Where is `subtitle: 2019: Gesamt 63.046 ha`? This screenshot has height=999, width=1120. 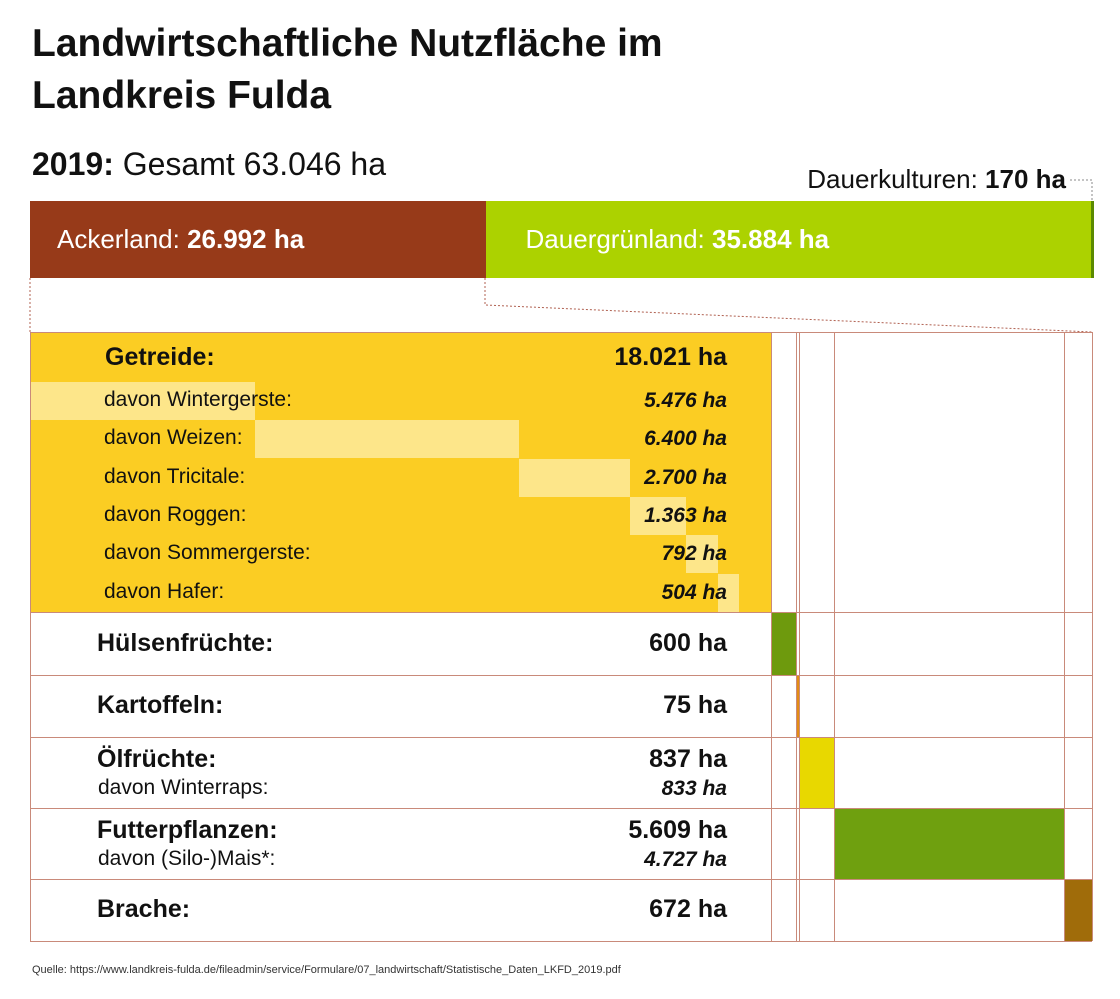
subtitle: 2019: Gesamt 63.046 ha is located at coordinates (209, 164).